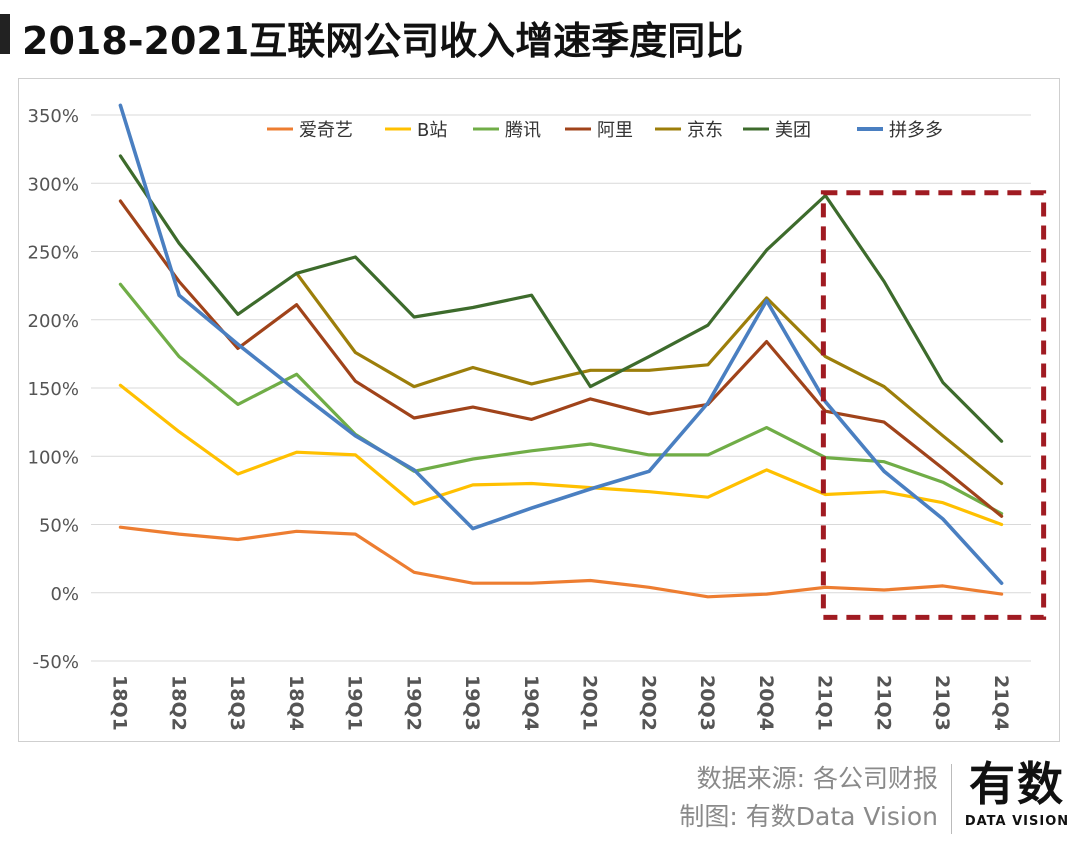 The image size is (1080, 854). What do you see at coordinates (53, 321) in the screenshot?
I see `y-tick-label: 200%` at bounding box center [53, 321].